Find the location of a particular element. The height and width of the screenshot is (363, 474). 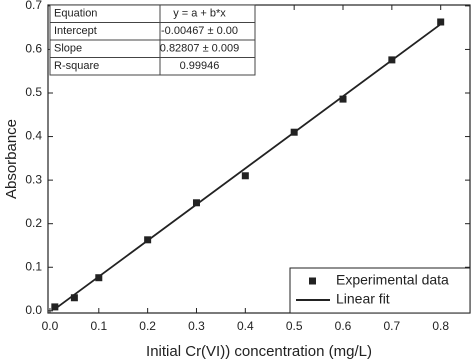

y-tick-label: 0.7 is located at coordinates (33, 6).